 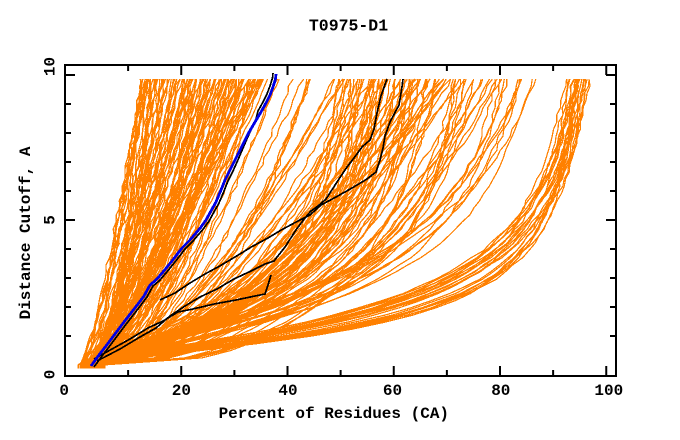 I want to click on svg-text: 20, so click(x=181, y=391).